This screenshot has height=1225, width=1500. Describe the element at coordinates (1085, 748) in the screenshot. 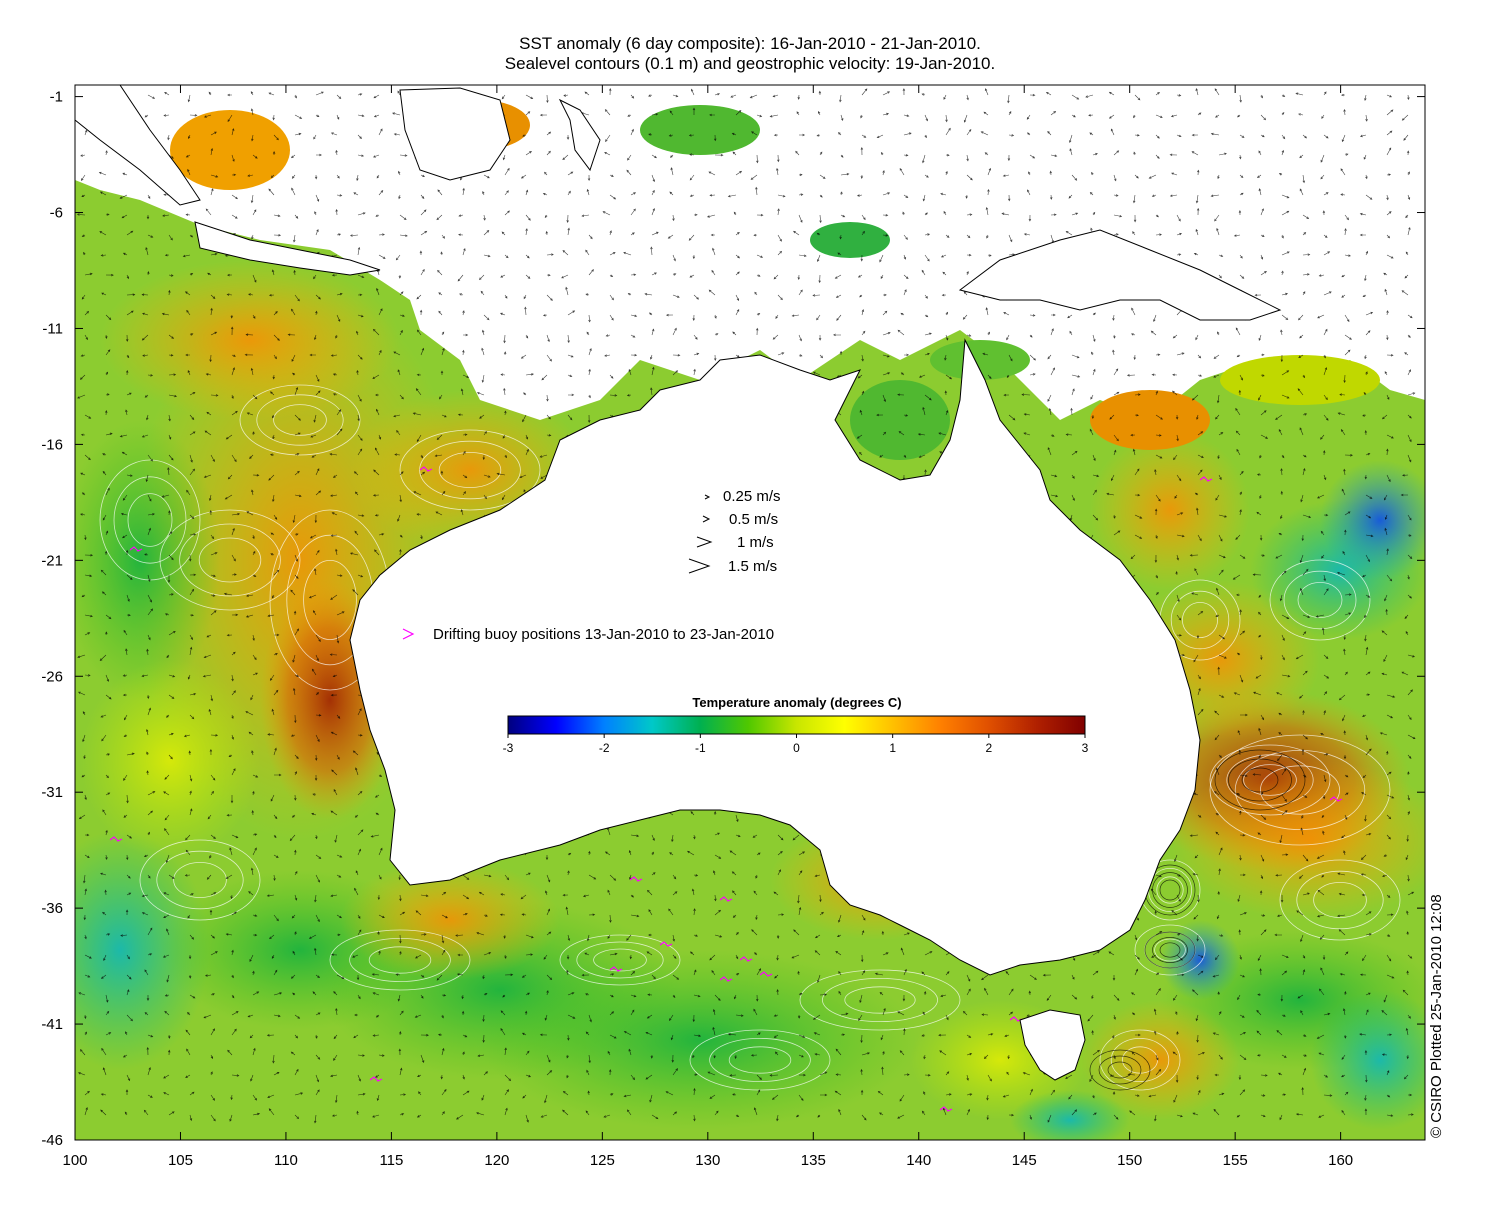

I see `colorbar-tick-label: 3` at that location.